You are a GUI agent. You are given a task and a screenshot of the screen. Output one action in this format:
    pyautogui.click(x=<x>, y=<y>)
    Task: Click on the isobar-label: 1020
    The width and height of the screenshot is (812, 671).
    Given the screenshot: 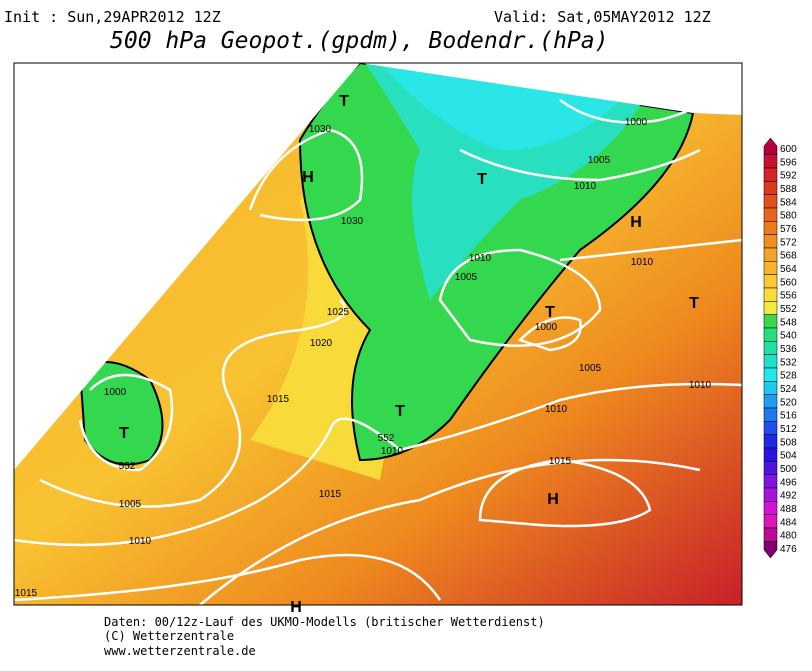 What is the action you would take?
    pyautogui.click(x=321, y=343)
    